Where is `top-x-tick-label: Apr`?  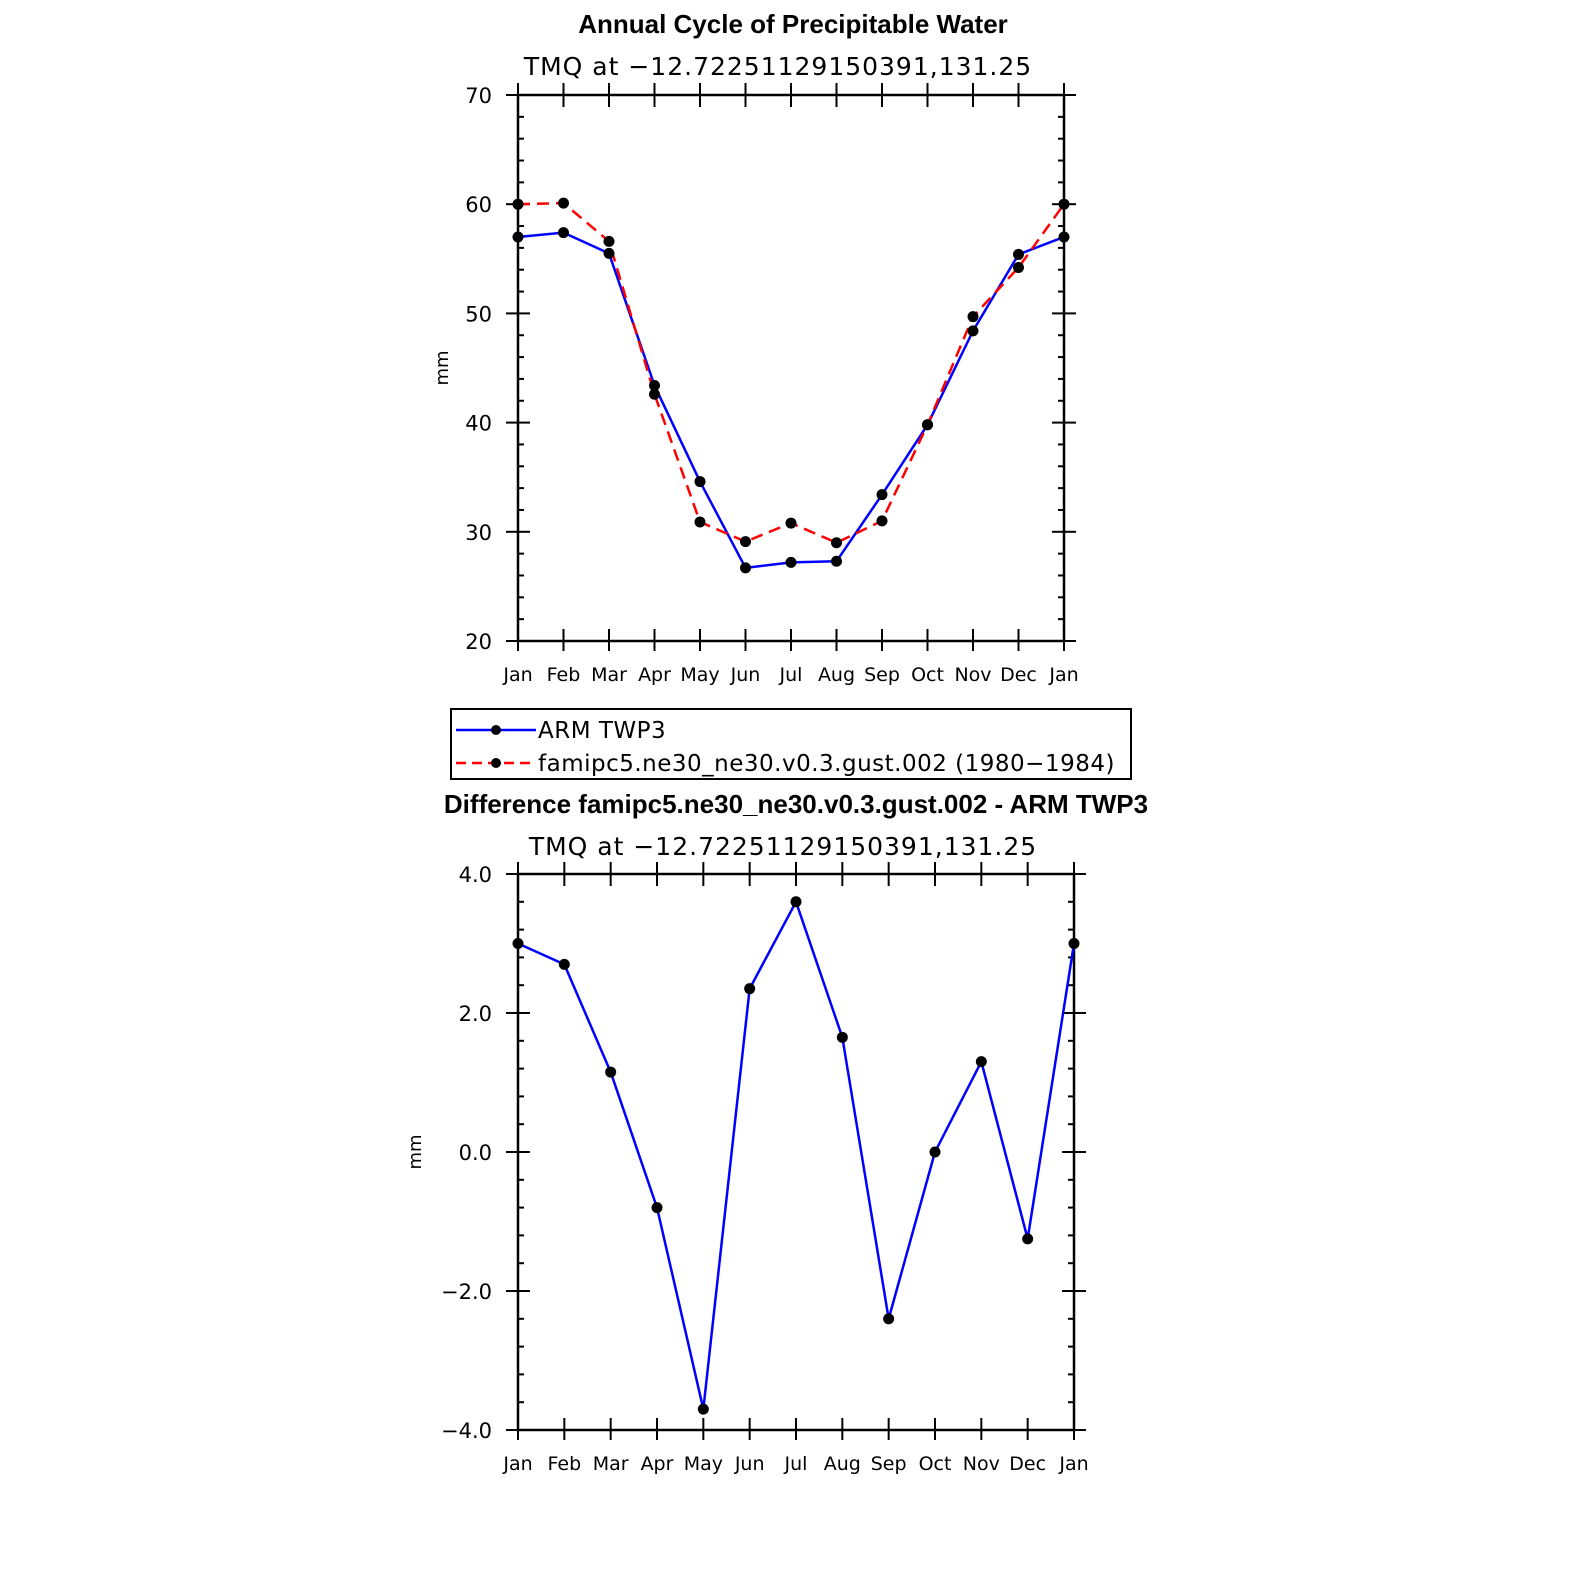 top-x-tick-label: Apr is located at coordinates (654, 675).